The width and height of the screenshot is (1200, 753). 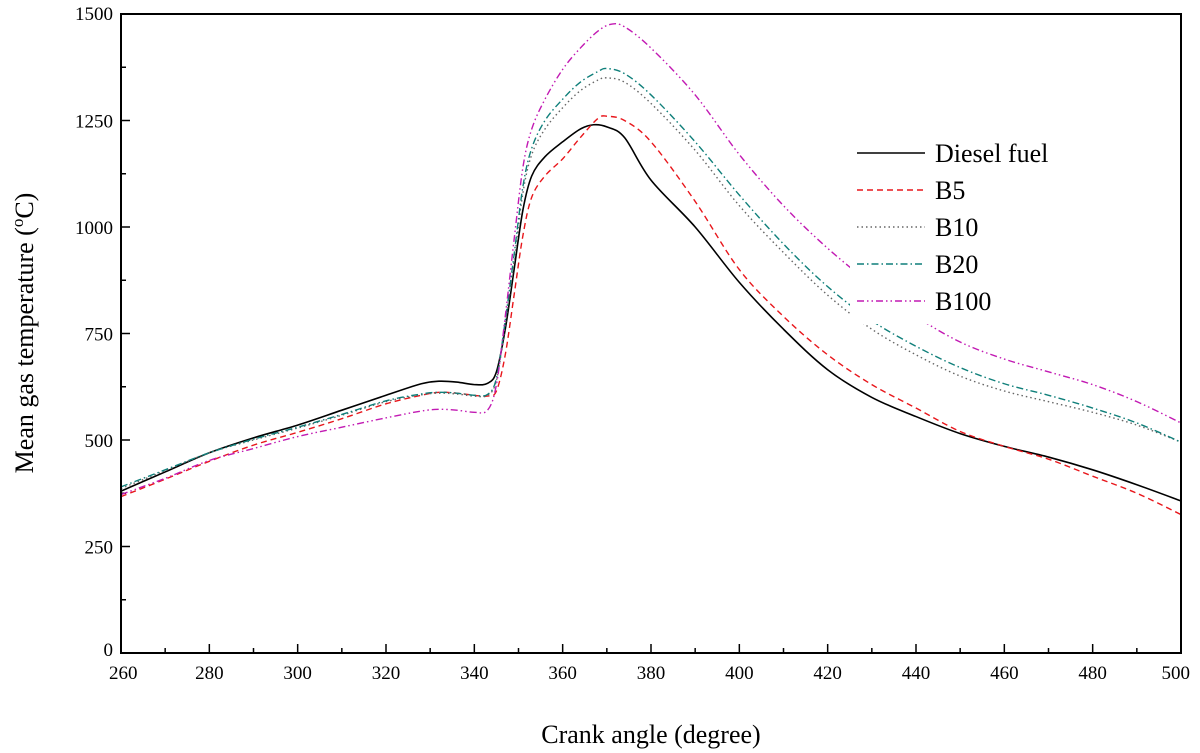 What do you see at coordinates (94, 14) in the screenshot?
I see `y-tick-label-1500: 1500` at bounding box center [94, 14].